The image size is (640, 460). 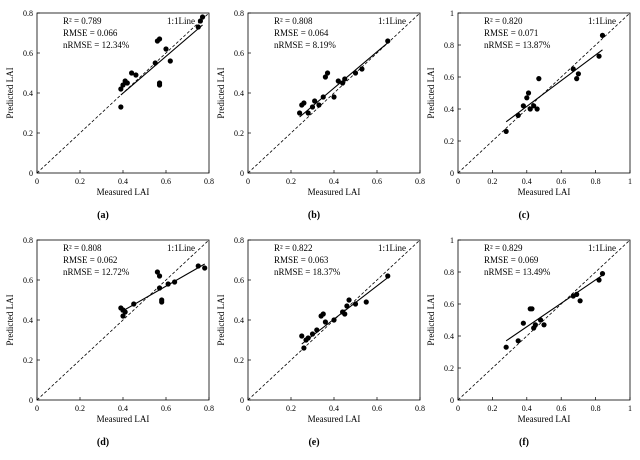 What do you see at coordinates (90, 260) in the screenshot?
I see `stat-annotation: RMSE = 0.062` at bounding box center [90, 260].